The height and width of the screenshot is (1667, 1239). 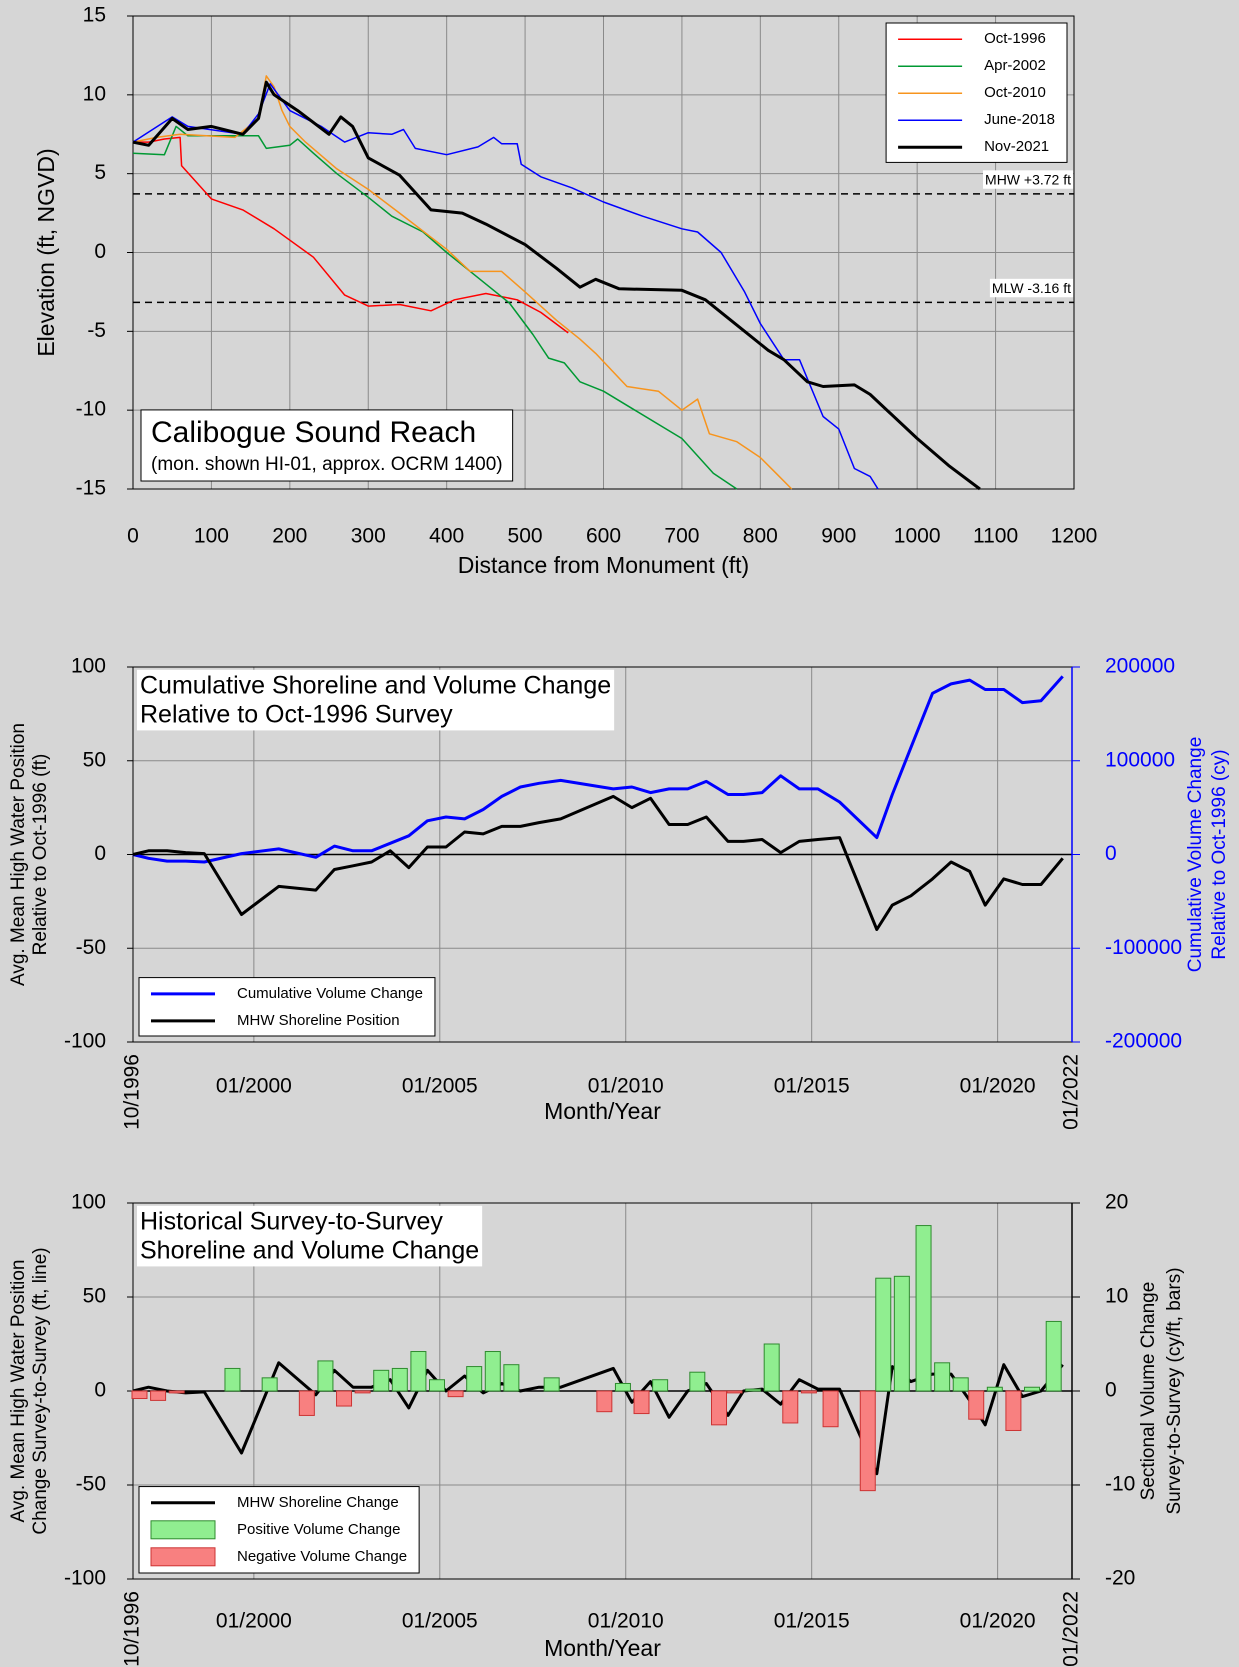 I want to click on y2-tick-label: -20, so click(x=1120, y=1578).